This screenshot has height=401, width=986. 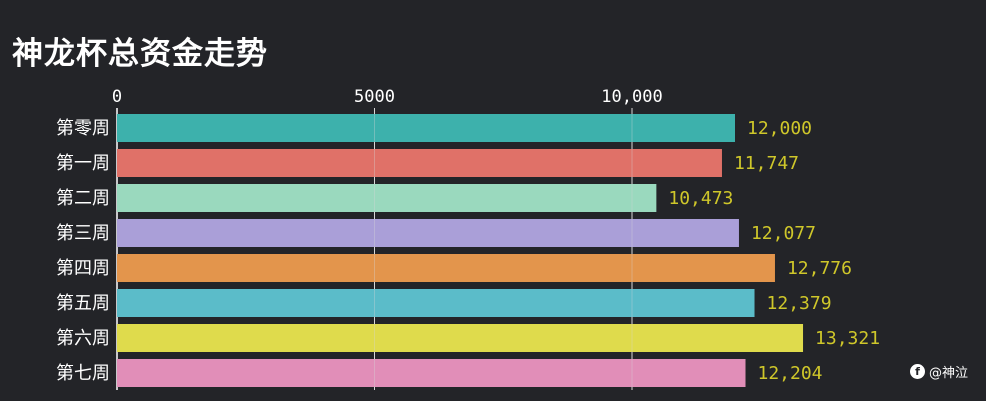 I want to click on x-tick-label: 0, so click(x=117, y=97).